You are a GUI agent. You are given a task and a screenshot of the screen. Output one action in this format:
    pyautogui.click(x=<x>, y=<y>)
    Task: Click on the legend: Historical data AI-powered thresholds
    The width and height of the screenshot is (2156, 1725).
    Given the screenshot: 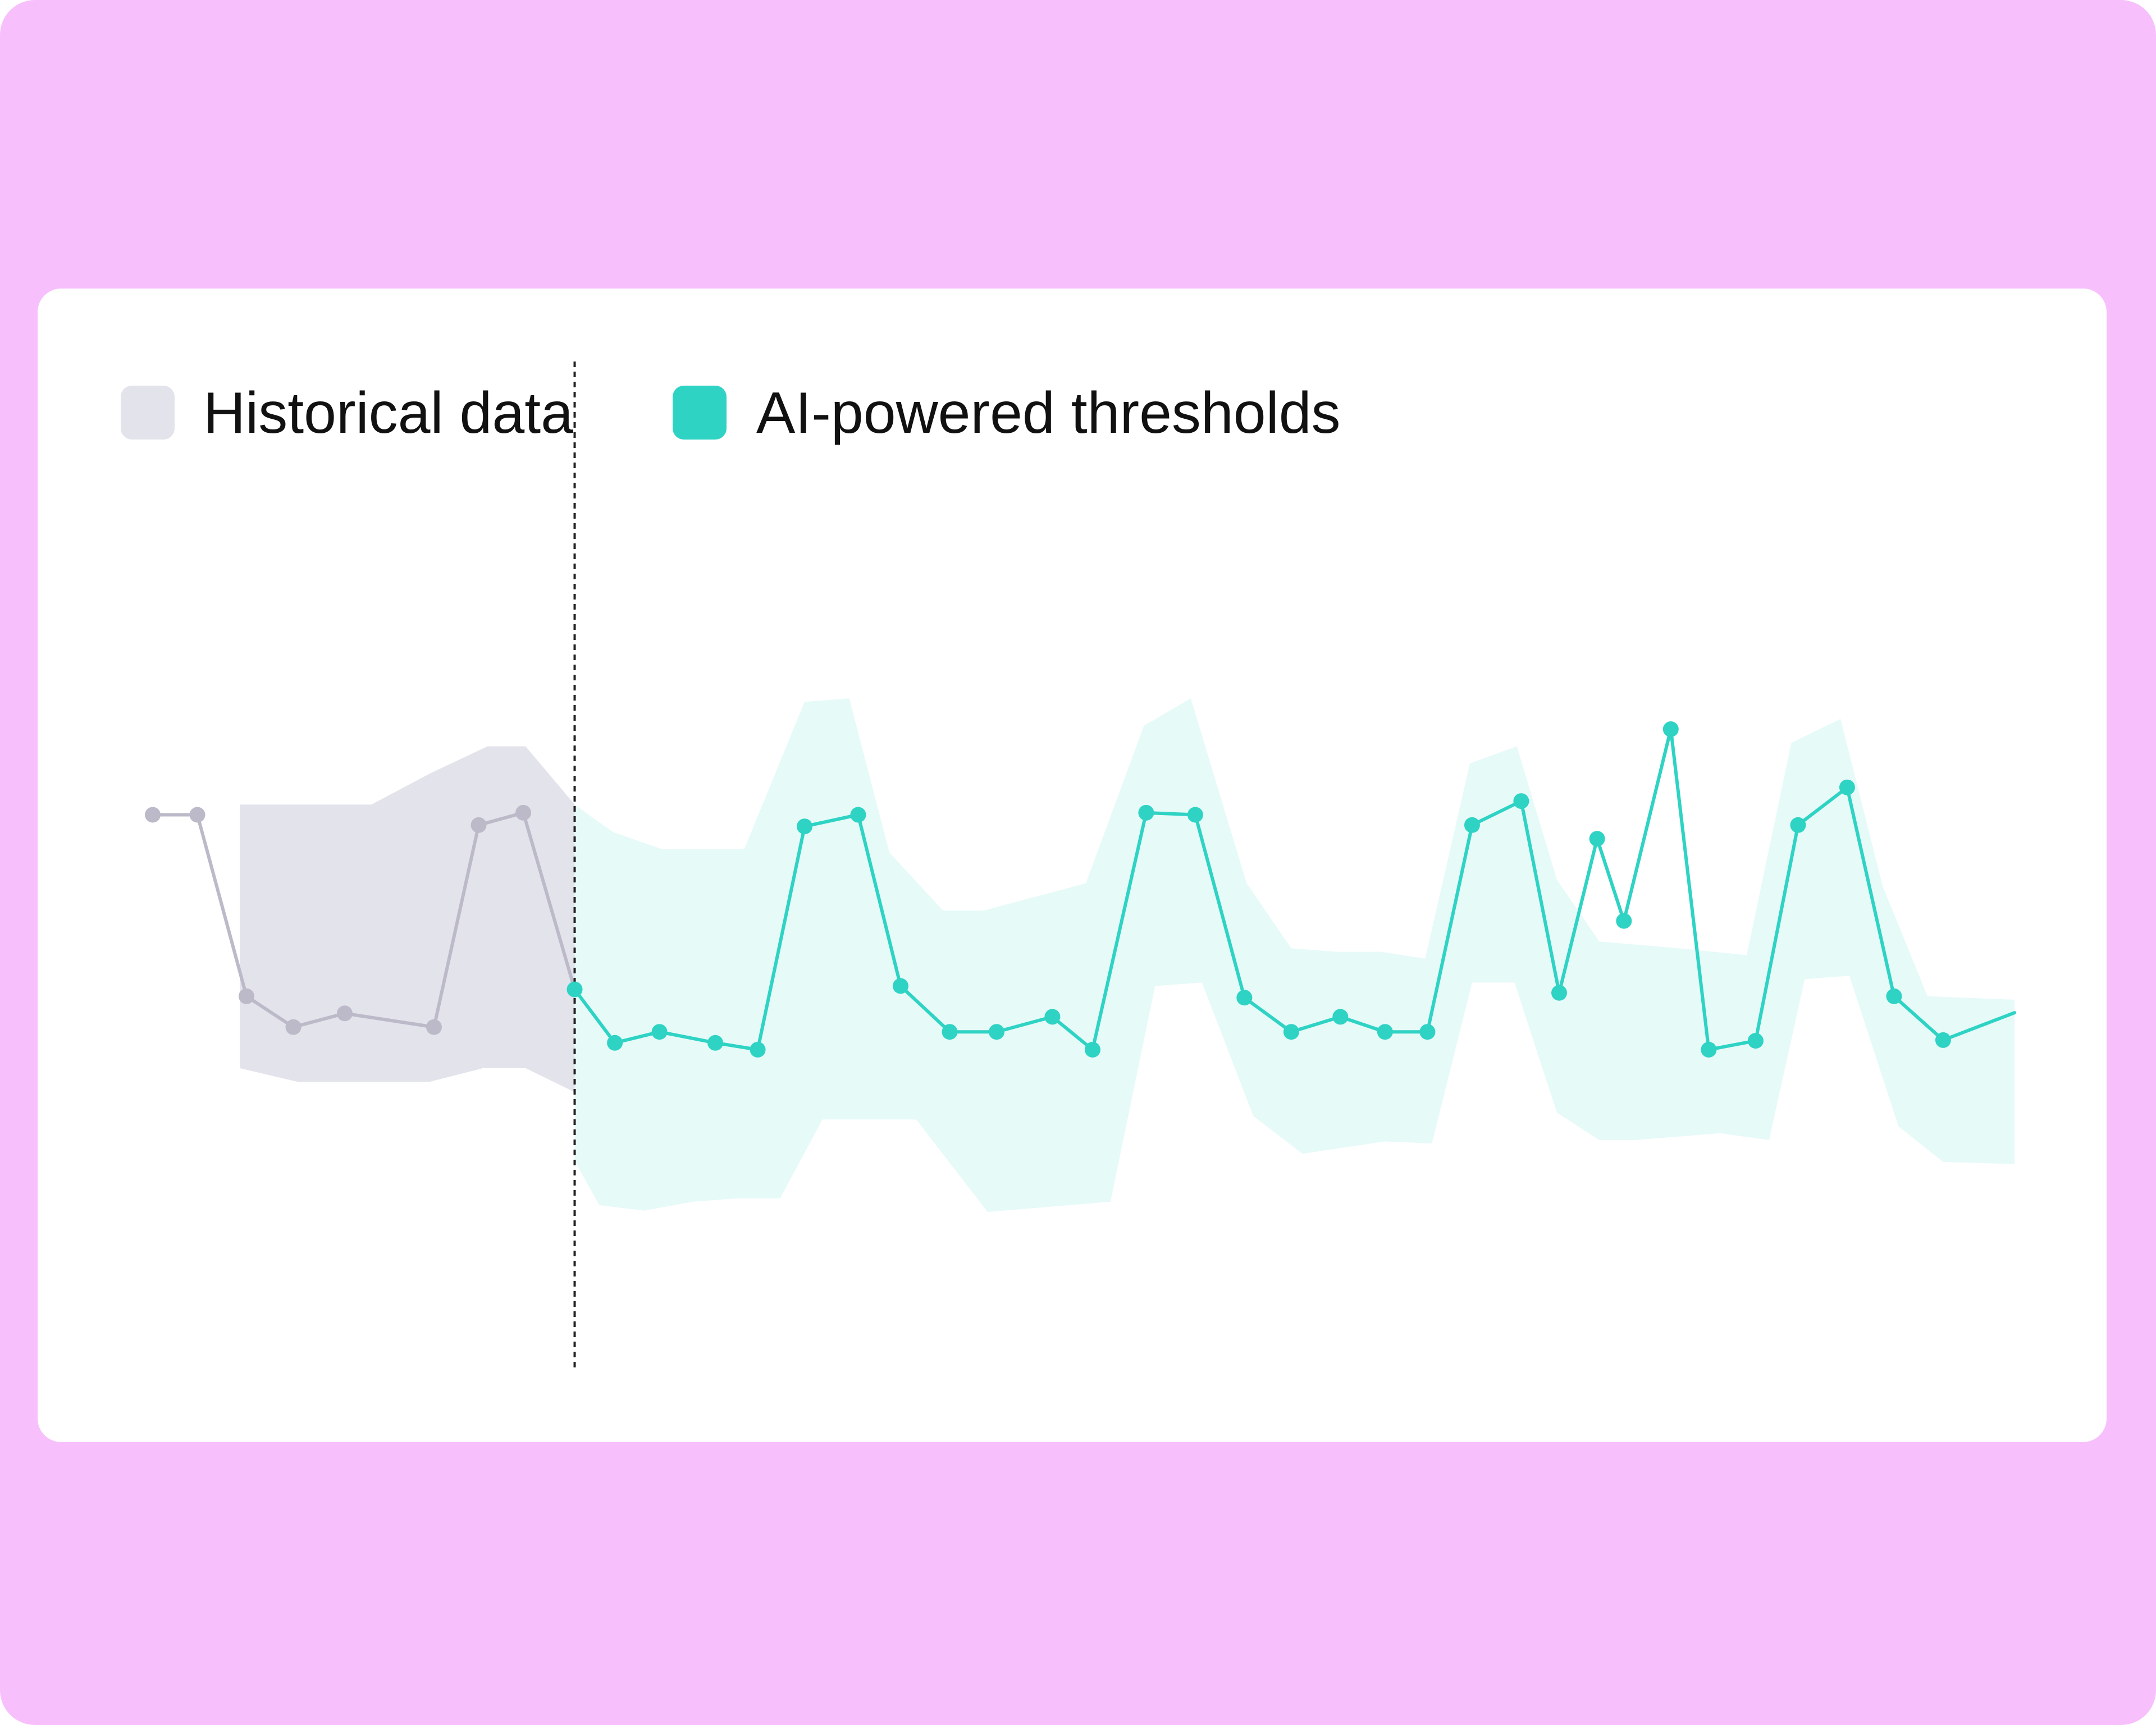 What is the action you would take?
    pyautogui.click(x=731, y=413)
    